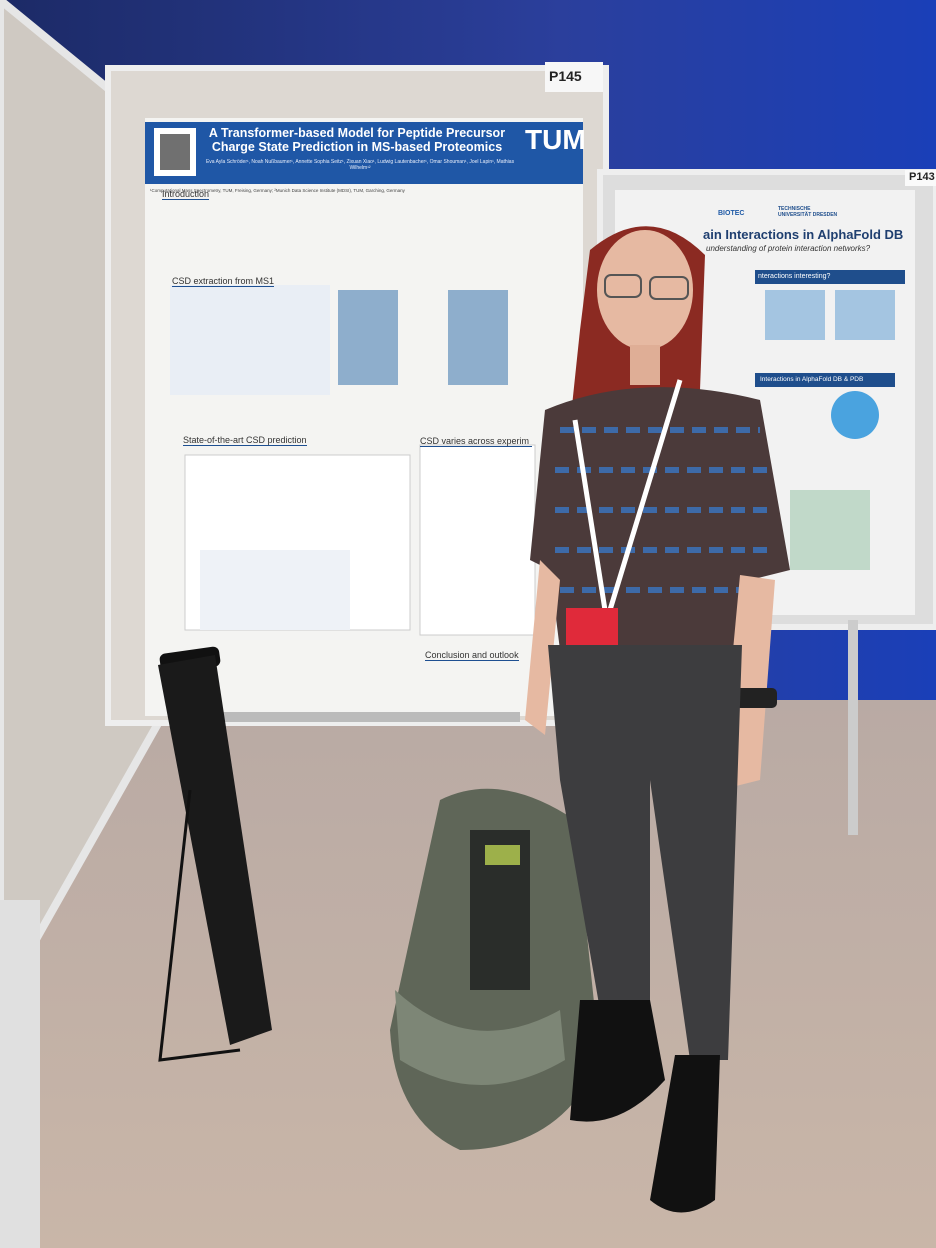 This screenshot has height=1248, width=936. What do you see at coordinates (472, 656) in the screenshot?
I see `section-heading: Conclusion and outlook` at bounding box center [472, 656].